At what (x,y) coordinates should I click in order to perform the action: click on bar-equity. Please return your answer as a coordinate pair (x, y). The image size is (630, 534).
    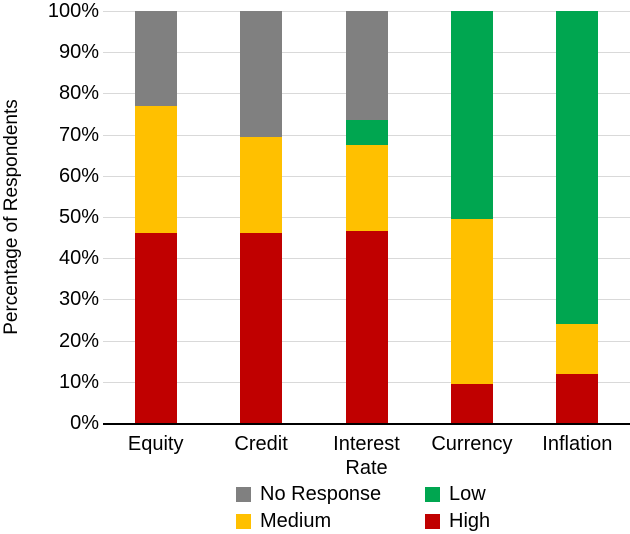
    Looking at the image, I should click on (155, 217).